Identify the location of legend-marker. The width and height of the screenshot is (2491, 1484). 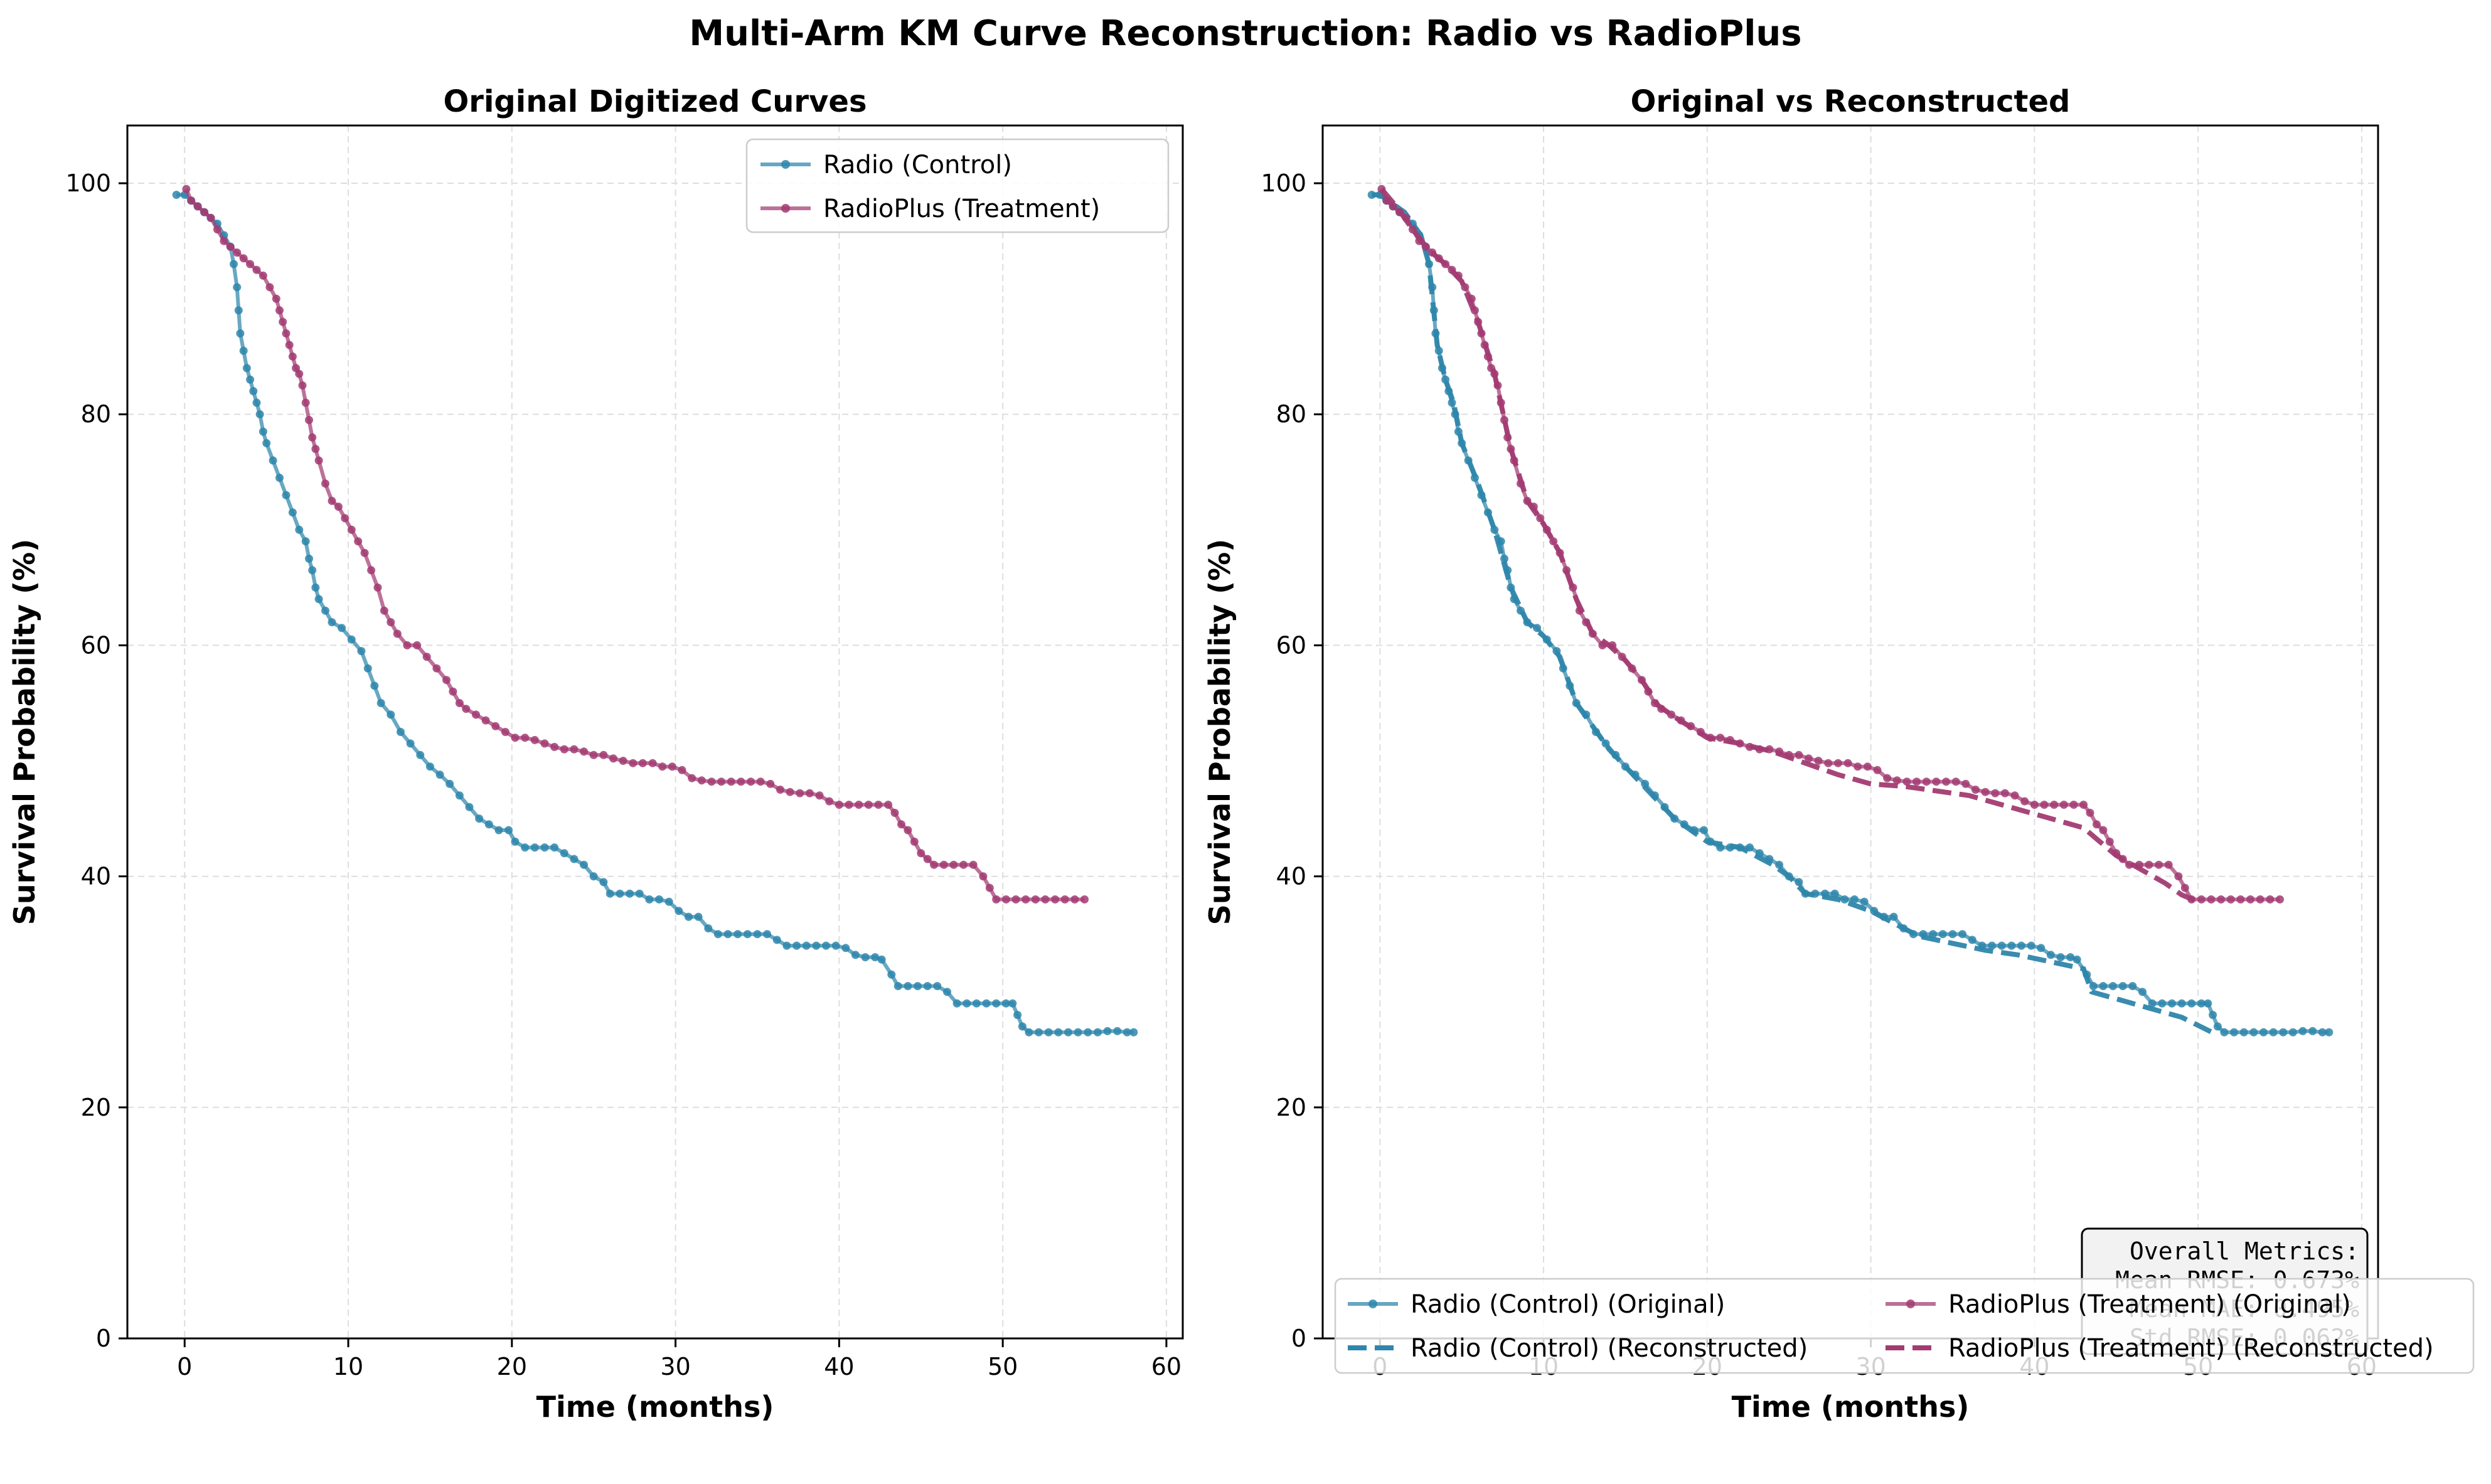
(1372, 1304).